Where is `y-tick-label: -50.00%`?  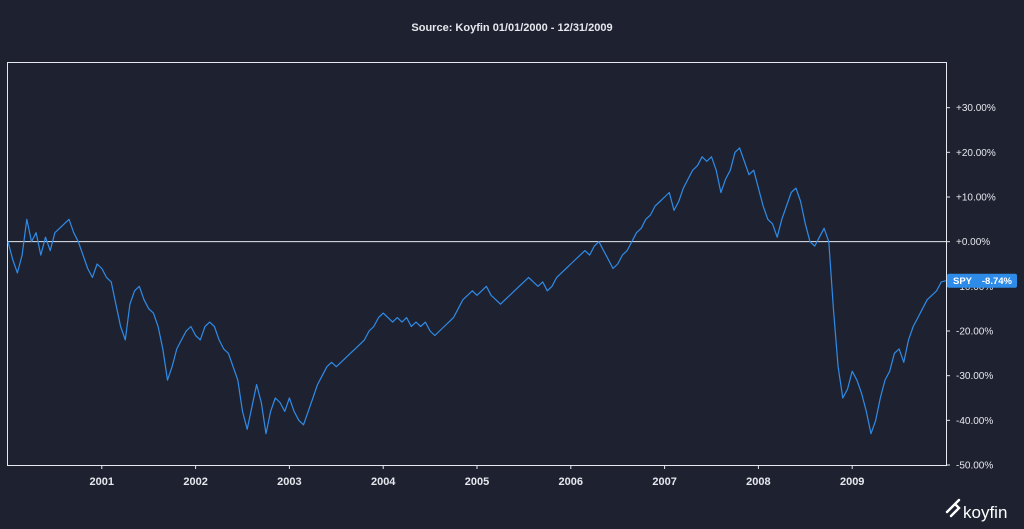
y-tick-label: -50.00% is located at coordinates (974, 466).